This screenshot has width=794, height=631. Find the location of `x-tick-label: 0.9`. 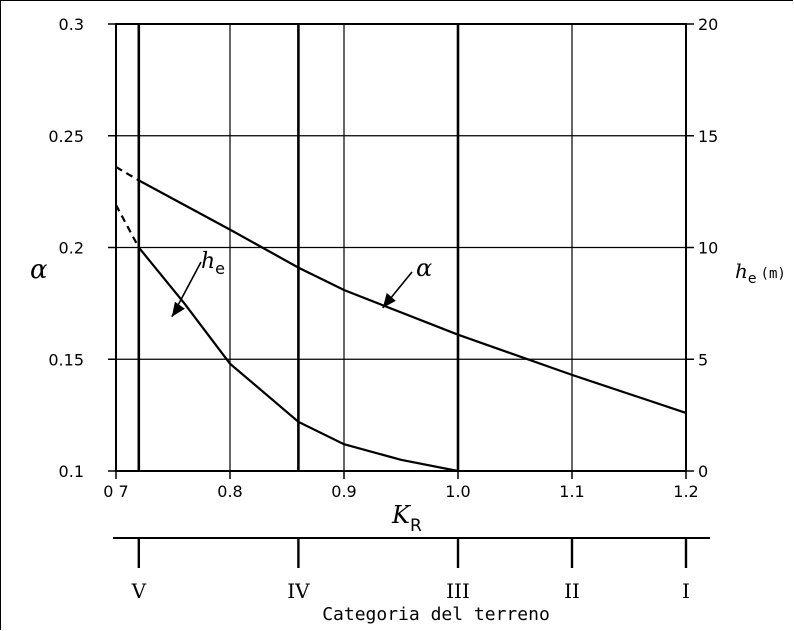

x-tick-label: 0.9 is located at coordinates (343, 491).